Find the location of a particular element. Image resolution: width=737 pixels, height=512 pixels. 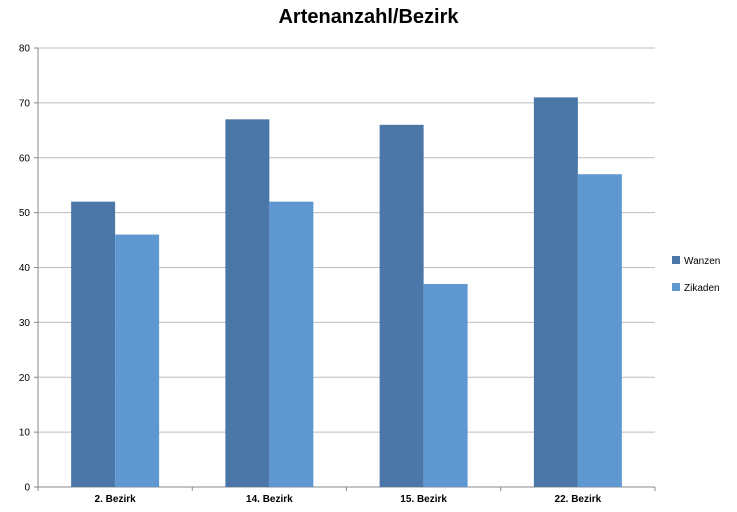

y-tick-label: 50 is located at coordinates (25, 213).